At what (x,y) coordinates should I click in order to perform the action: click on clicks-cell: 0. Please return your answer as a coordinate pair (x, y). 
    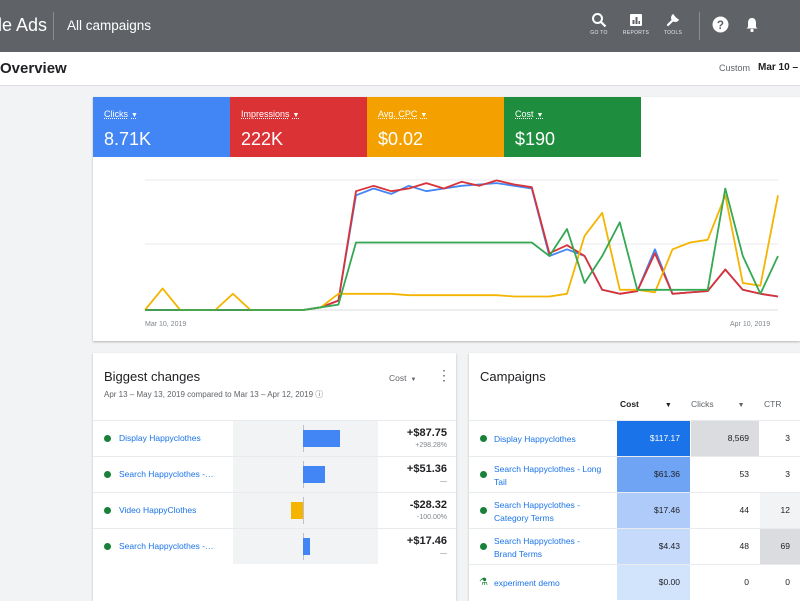
    Looking at the image, I should click on (746, 582).